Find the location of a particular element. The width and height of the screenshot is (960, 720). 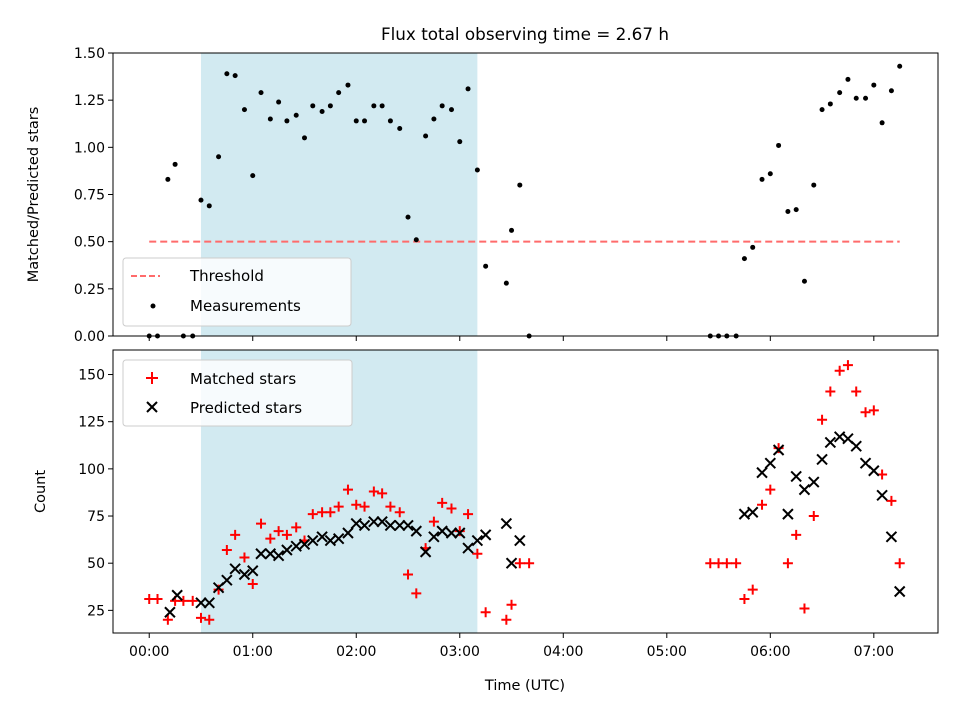

y-tick-label: 75 is located at coordinates (96, 517).